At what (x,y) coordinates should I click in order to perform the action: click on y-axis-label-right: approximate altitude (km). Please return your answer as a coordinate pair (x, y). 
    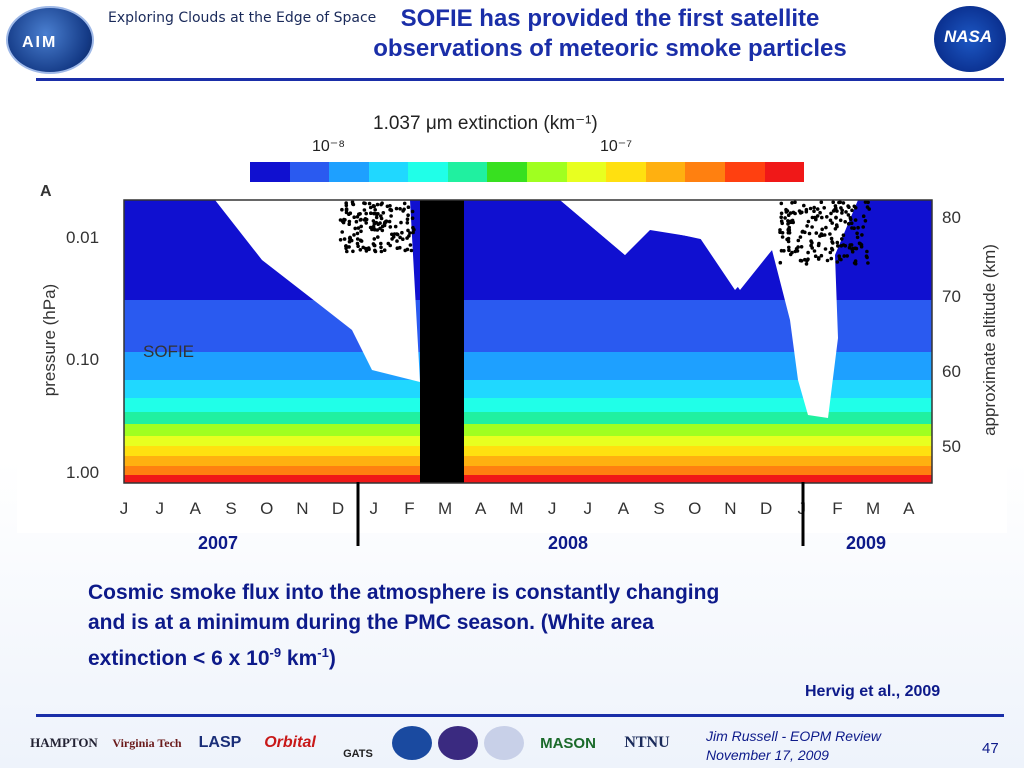
    Looking at the image, I should click on (989, 340).